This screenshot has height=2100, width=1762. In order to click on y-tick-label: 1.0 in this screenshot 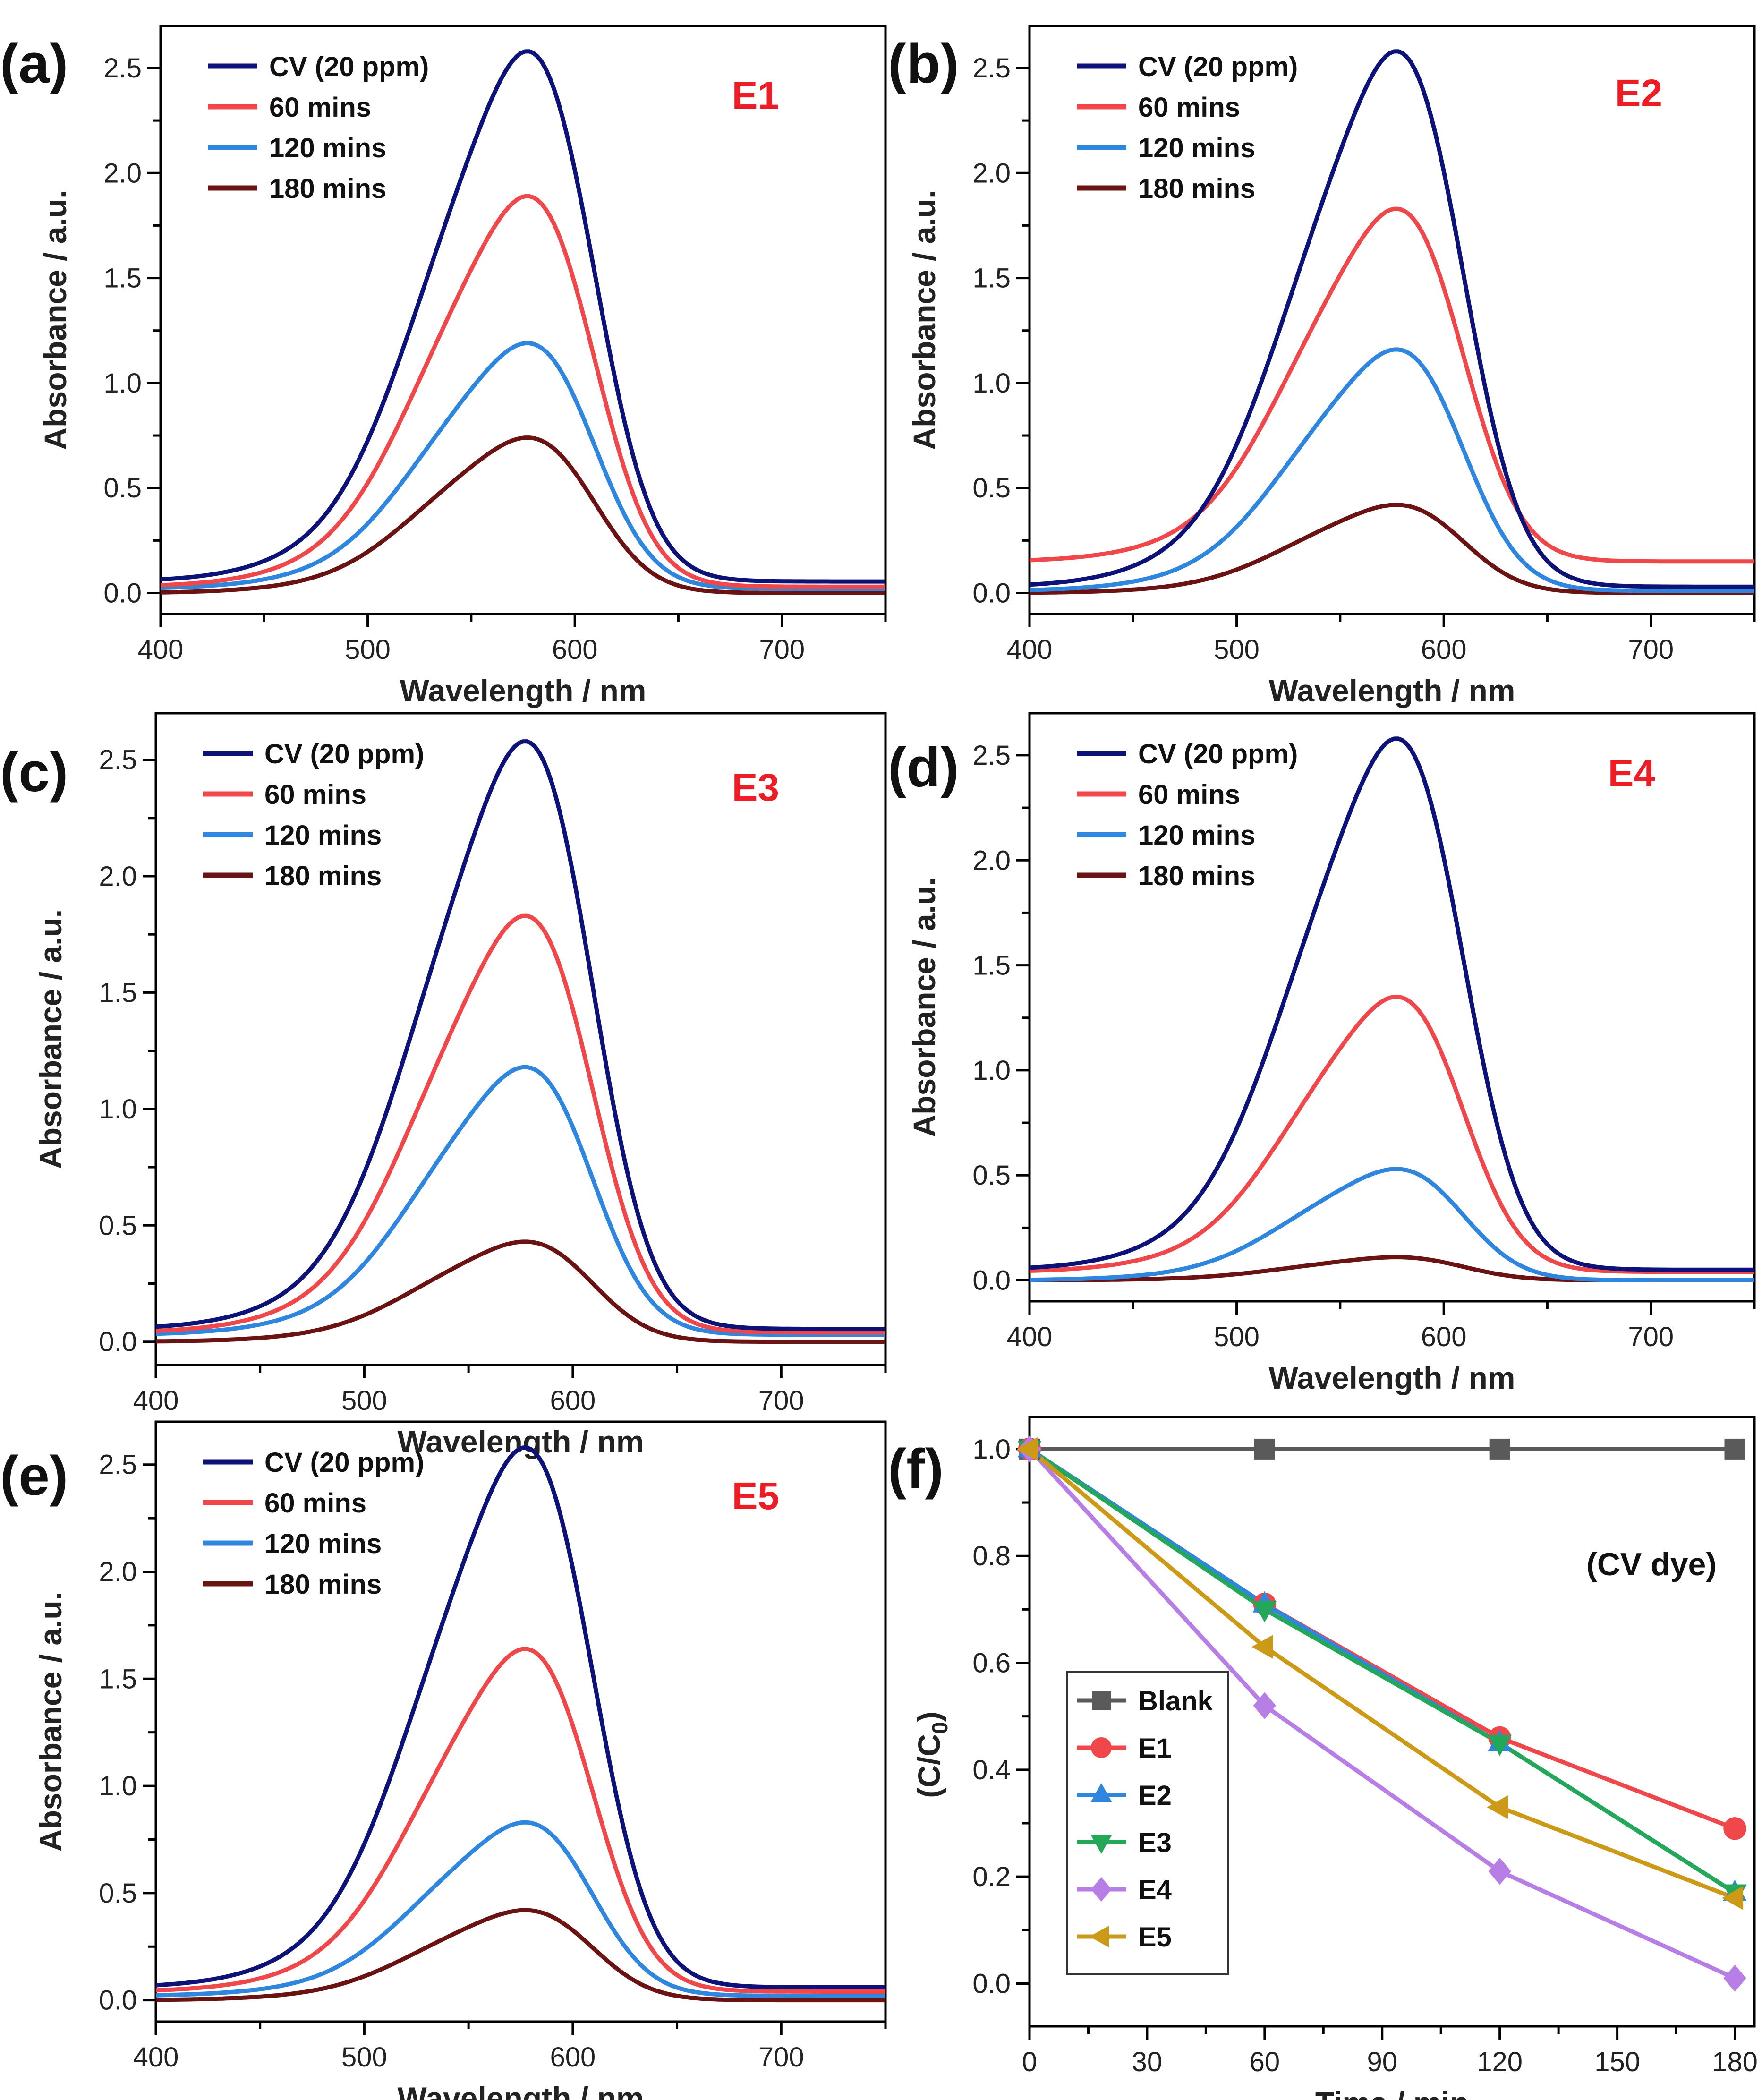, I will do `click(118, 1109)`.